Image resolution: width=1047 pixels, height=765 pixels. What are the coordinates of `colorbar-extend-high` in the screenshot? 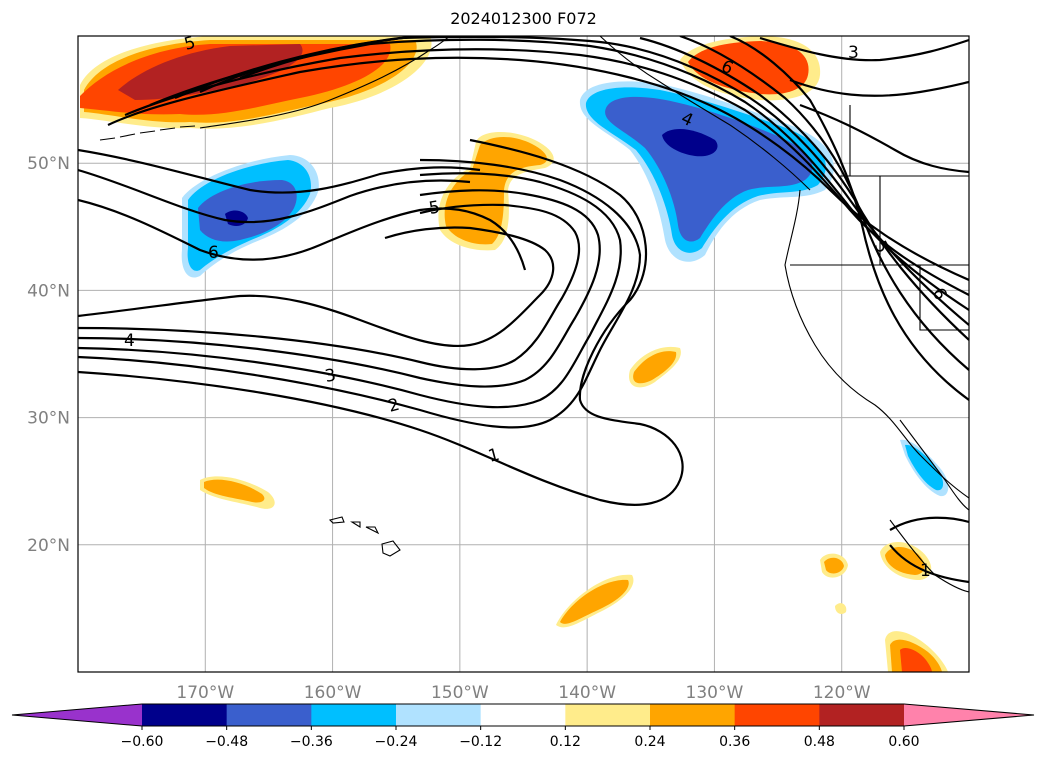 It's located at (969, 715).